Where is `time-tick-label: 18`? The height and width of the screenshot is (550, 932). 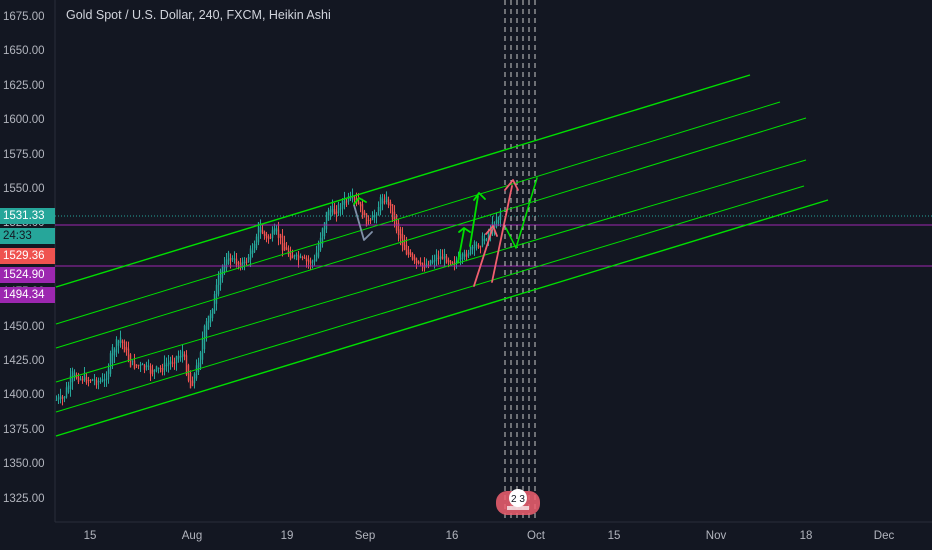
time-tick-label: 18 is located at coordinates (806, 536).